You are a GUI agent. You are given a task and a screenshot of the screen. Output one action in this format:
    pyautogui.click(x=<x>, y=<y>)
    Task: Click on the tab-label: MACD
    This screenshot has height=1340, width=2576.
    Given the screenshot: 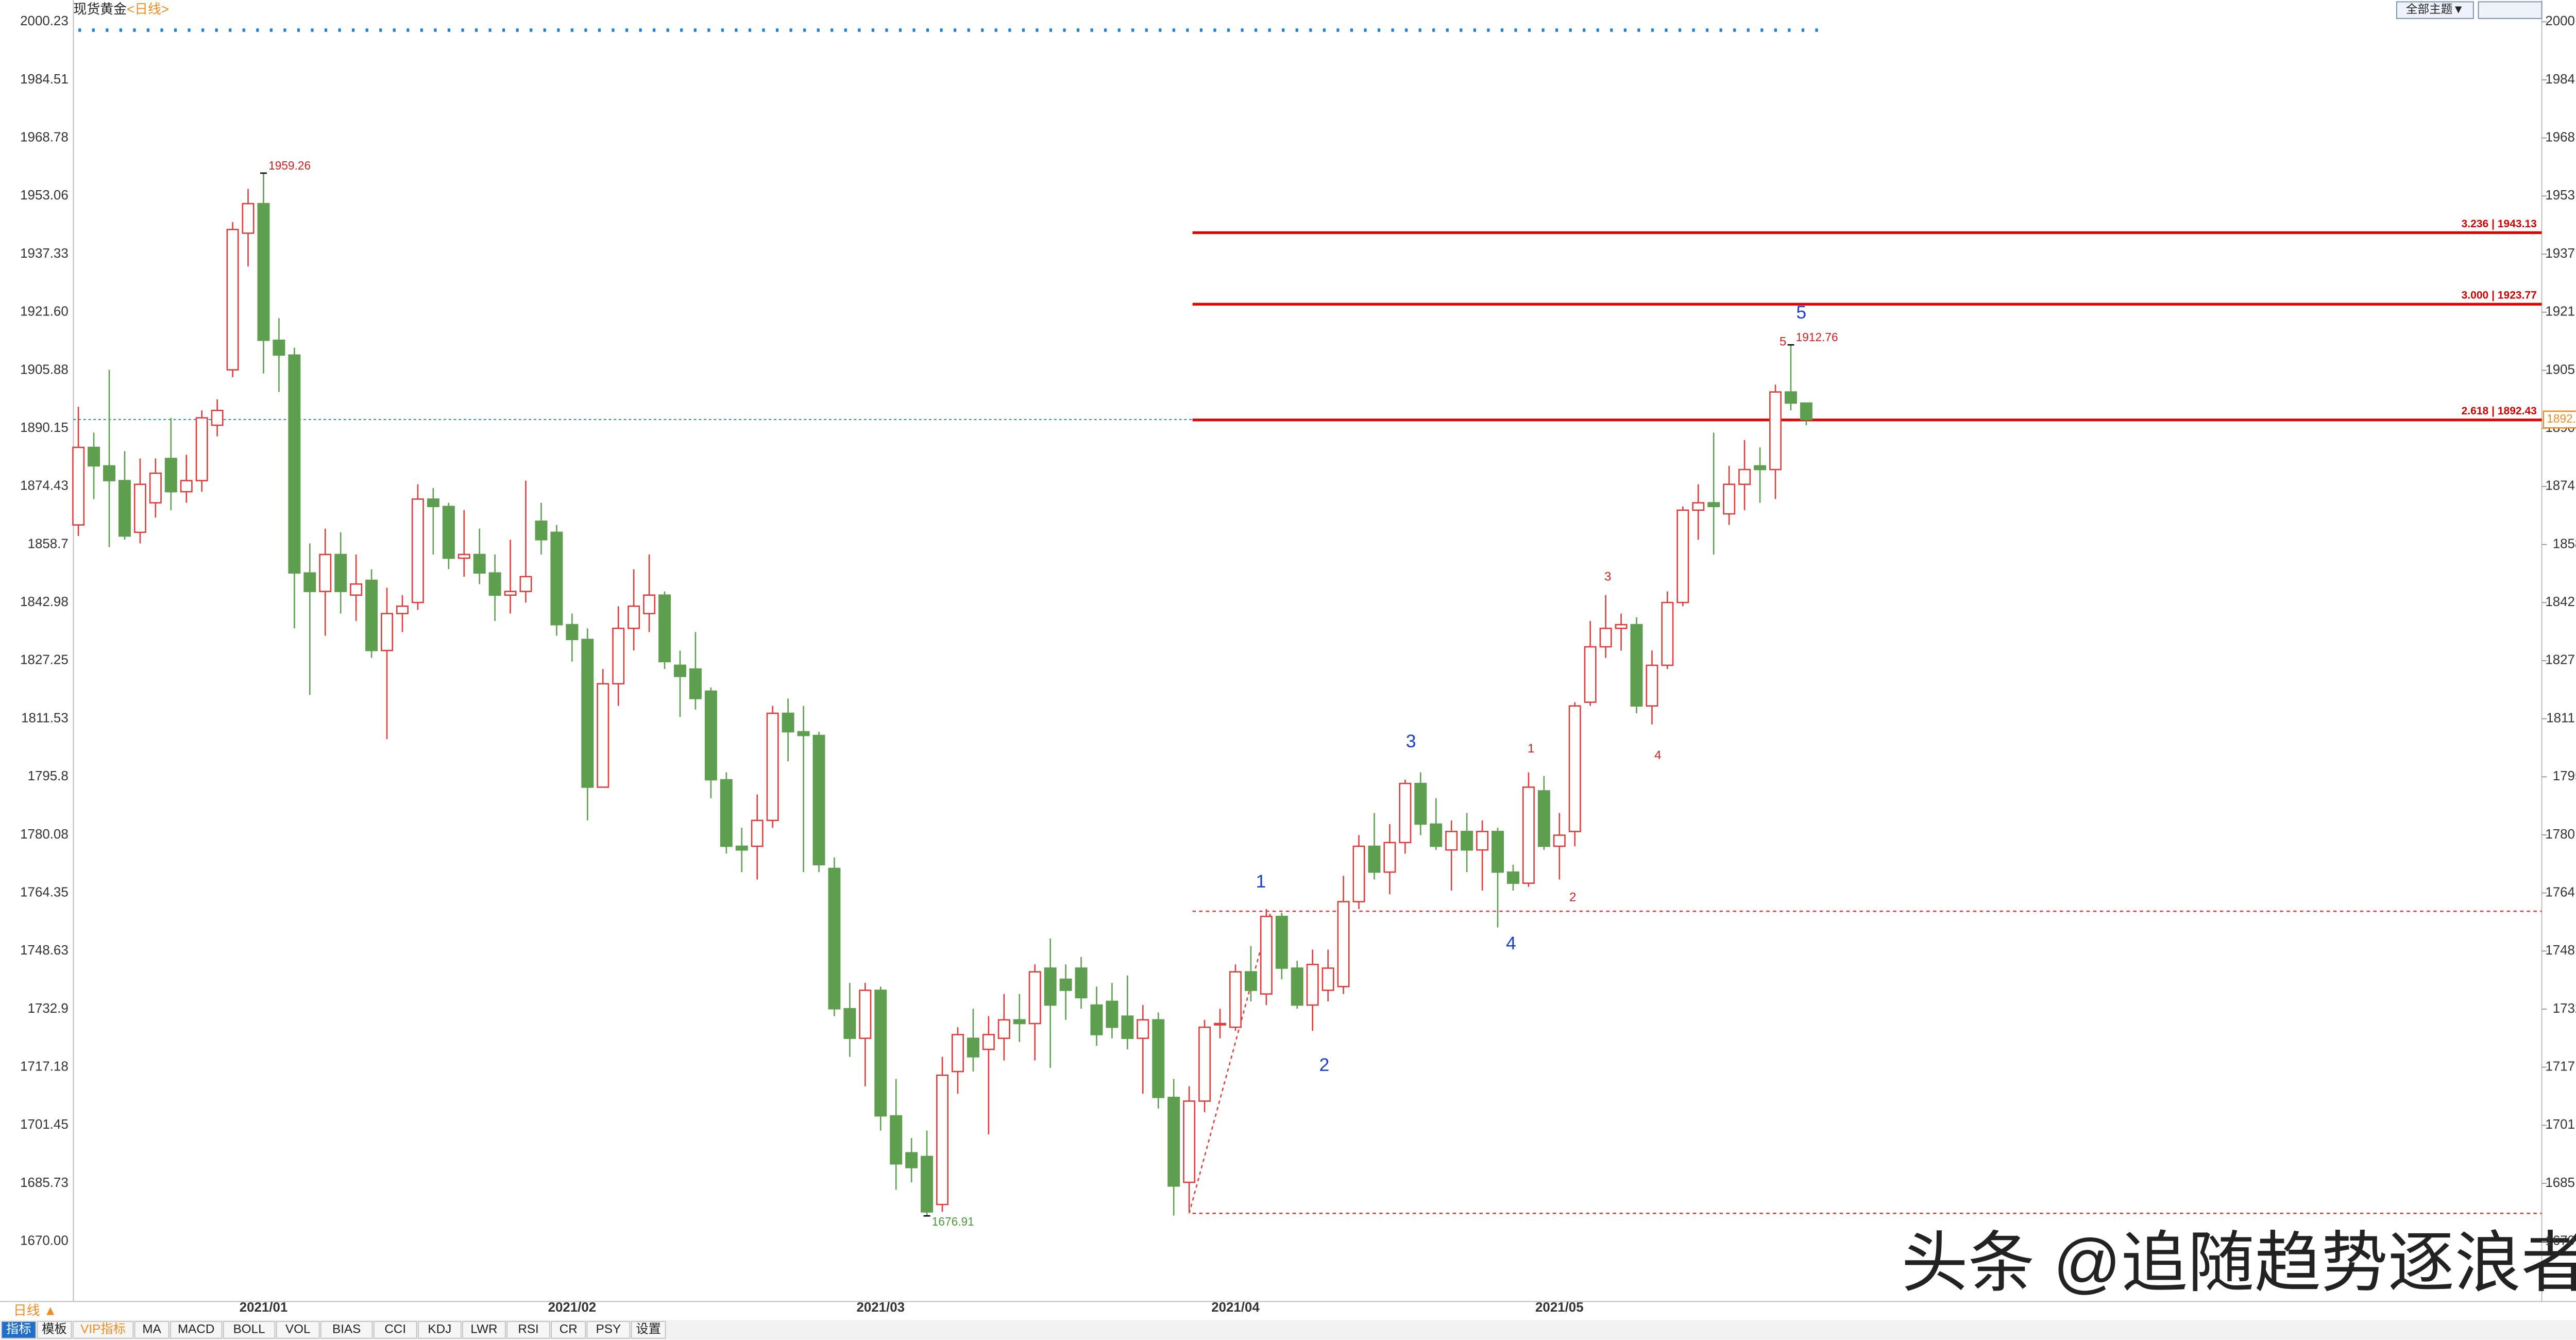 What is the action you would take?
    pyautogui.click(x=196, y=1329)
    